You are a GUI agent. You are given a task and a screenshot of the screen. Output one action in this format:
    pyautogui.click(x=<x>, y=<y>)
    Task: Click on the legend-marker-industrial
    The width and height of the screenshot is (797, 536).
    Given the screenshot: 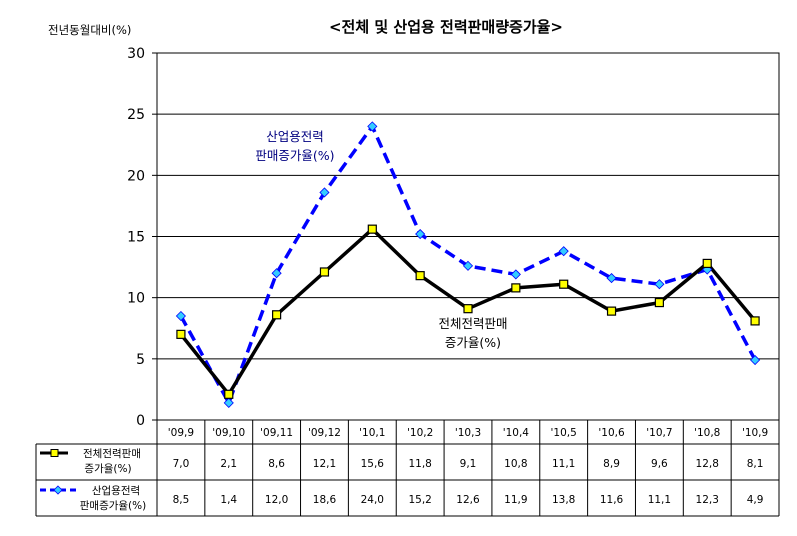 What is the action you would take?
    pyautogui.click(x=58, y=490)
    